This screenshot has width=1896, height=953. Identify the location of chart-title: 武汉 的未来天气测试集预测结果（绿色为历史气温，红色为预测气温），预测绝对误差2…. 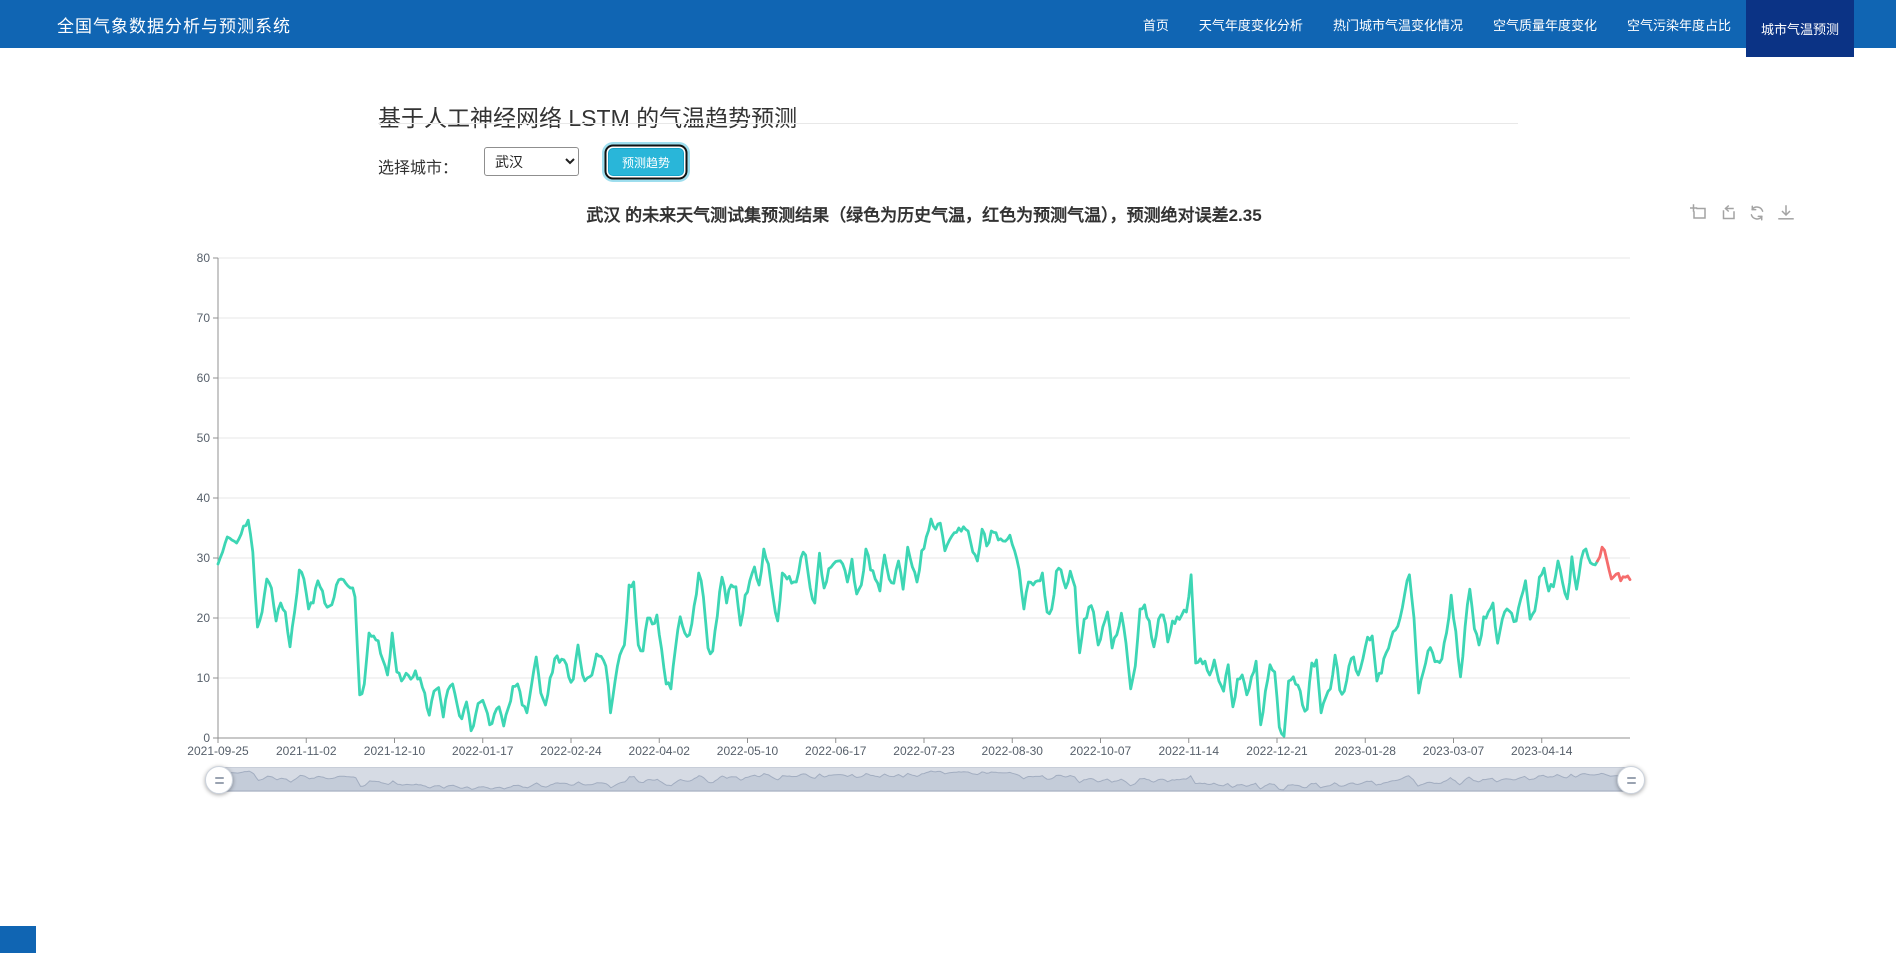
(924, 215).